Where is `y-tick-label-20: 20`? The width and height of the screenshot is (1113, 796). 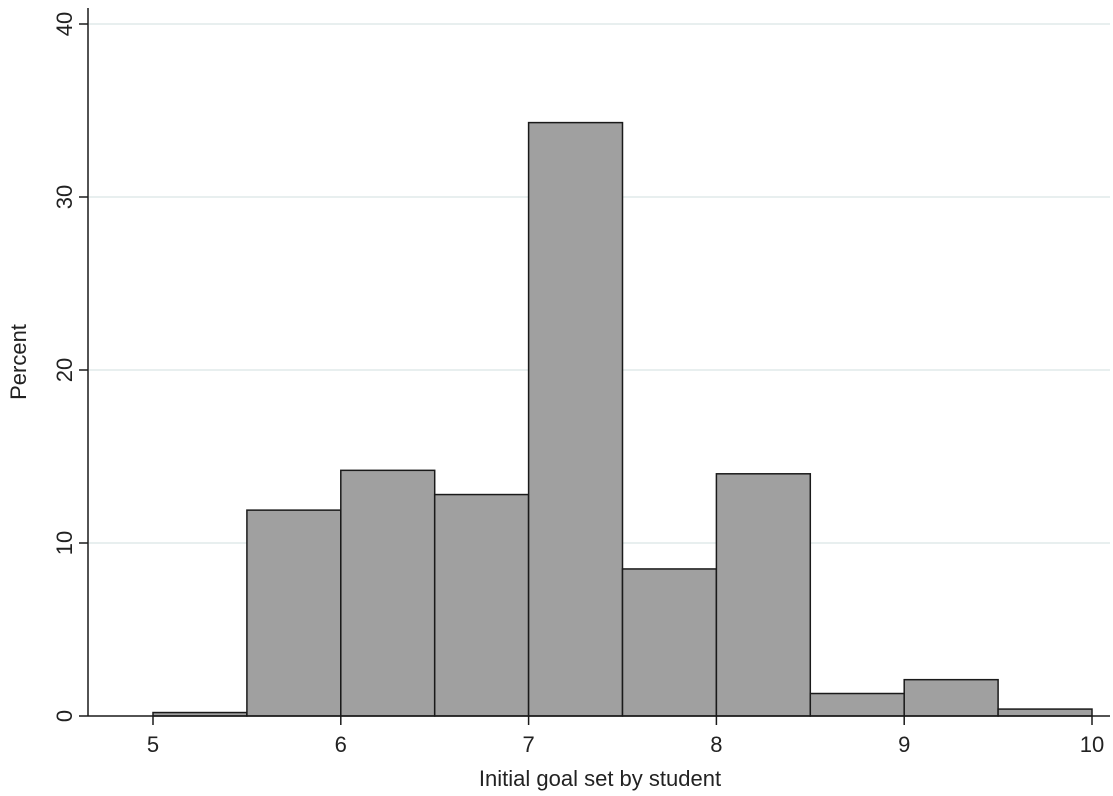
y-tick-label-20: 20 is located at coordinates (64, 370).